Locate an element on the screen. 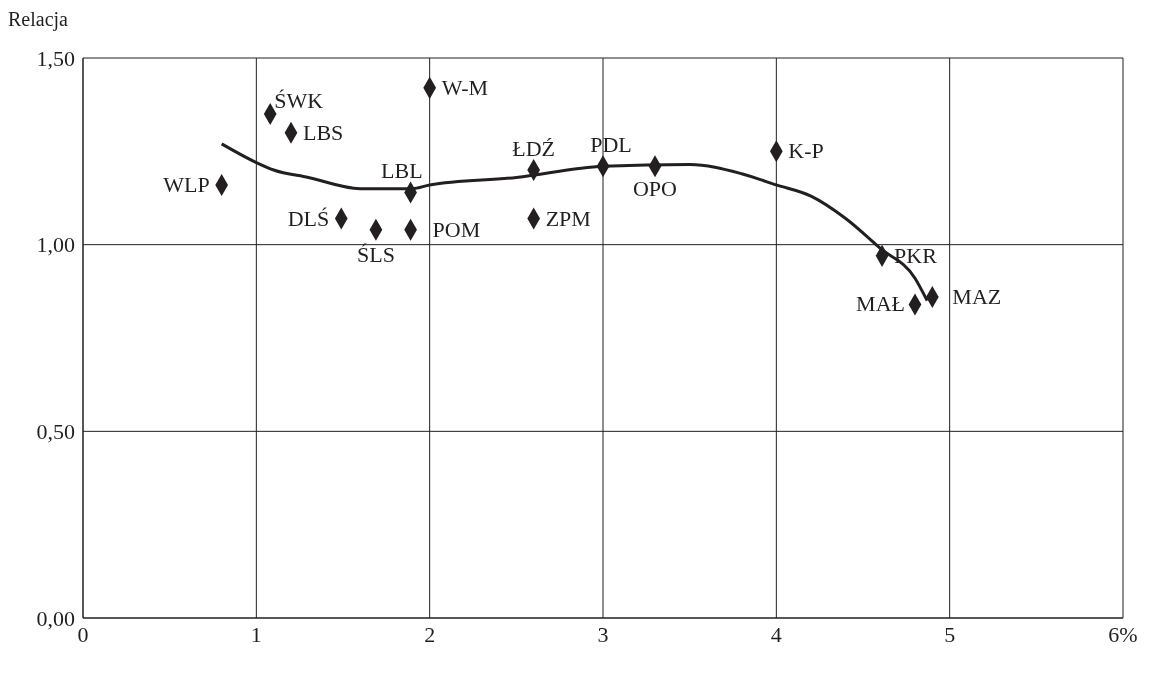 The width and height of the screenshot is (1163, 682). x-tick-label: 1 is located at coordinates (256, 634).